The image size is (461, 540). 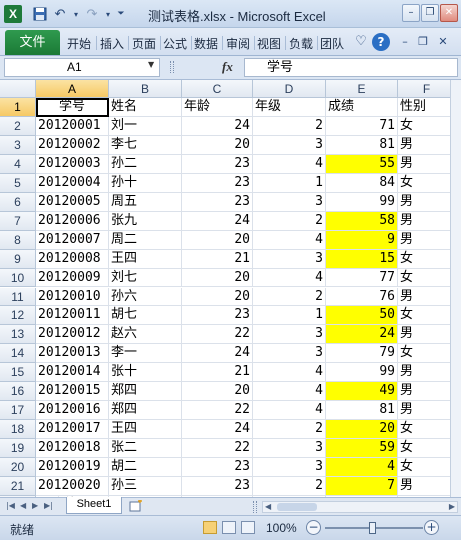 What do you see at coordinates (427, 89) in the screenshot?
I see `column-header-f: F` at bounding box center [427, 89].